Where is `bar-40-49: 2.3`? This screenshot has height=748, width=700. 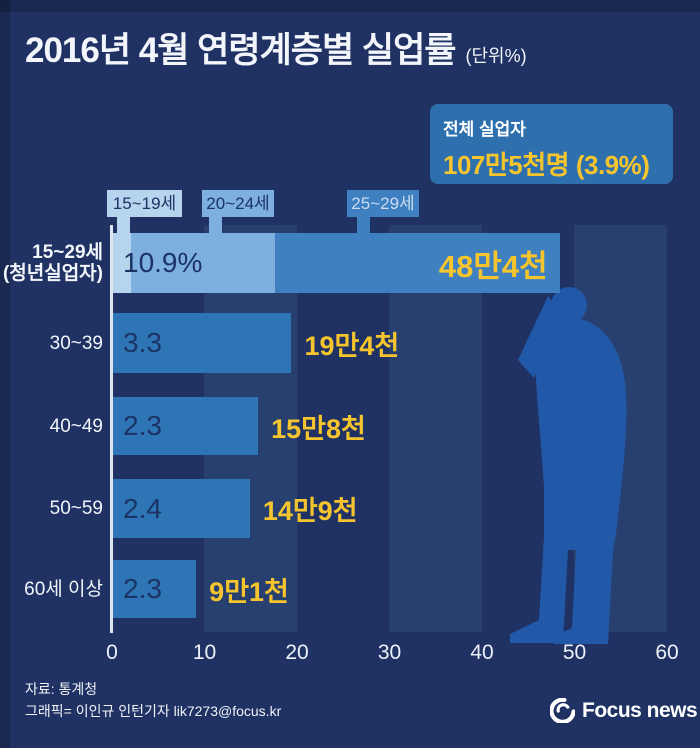 bar-40-49: 2.3 is located at coordinates (185, 426).